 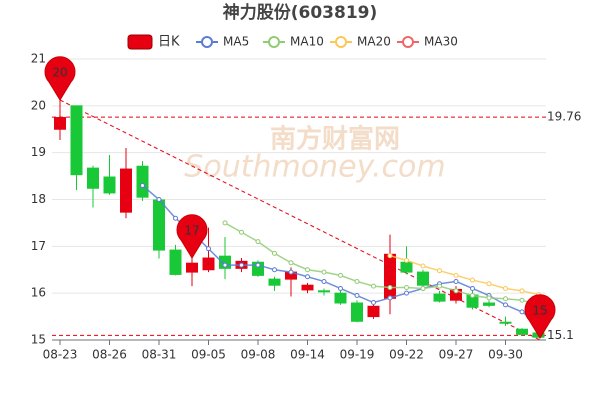 I want to click on ma-line, so click(x=464, y=275).